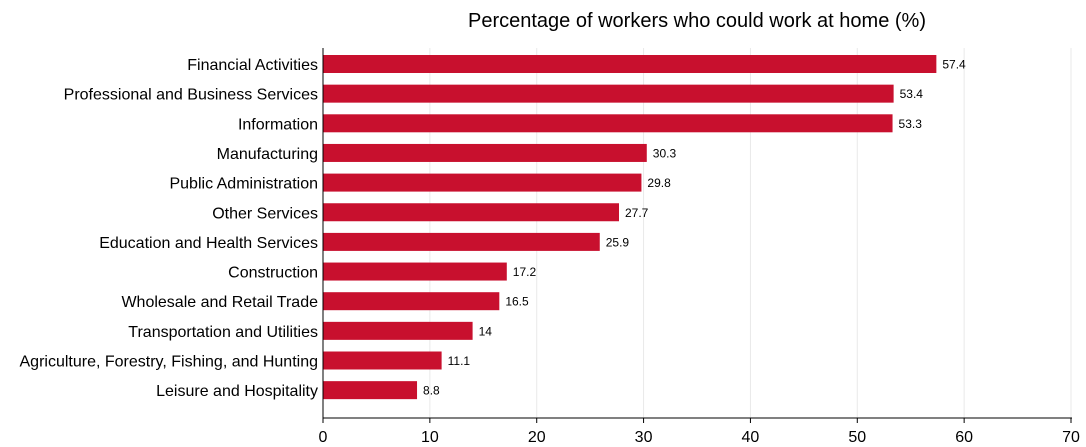  I want to click on category-label: Public Administration, so click(243, 184).